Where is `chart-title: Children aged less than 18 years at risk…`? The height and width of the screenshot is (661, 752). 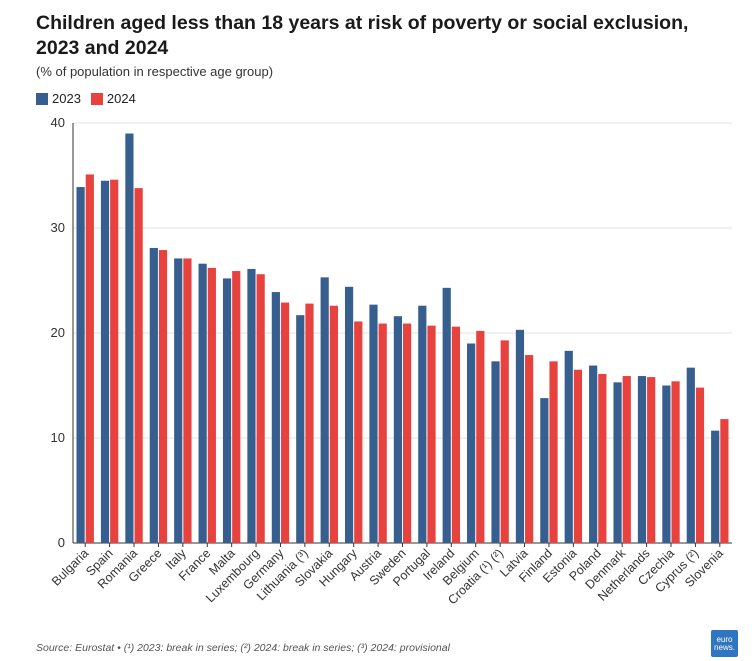 chart-title: Children aged less than 18 years at risk… is located at coordinates (362, 35).